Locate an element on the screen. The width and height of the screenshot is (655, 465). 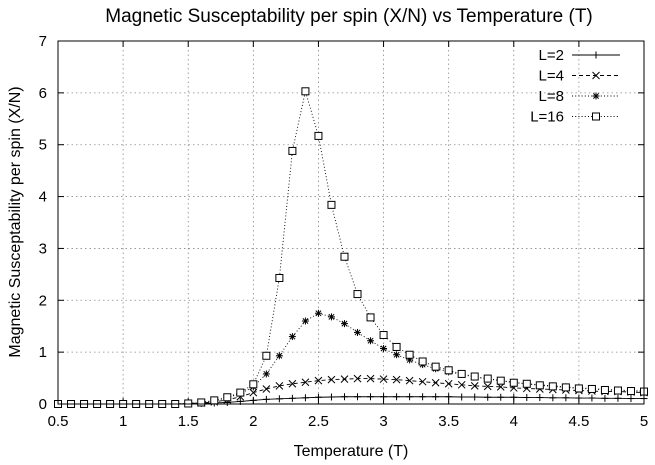
y-tick-label: 5 is located at coordinates (43, 145).